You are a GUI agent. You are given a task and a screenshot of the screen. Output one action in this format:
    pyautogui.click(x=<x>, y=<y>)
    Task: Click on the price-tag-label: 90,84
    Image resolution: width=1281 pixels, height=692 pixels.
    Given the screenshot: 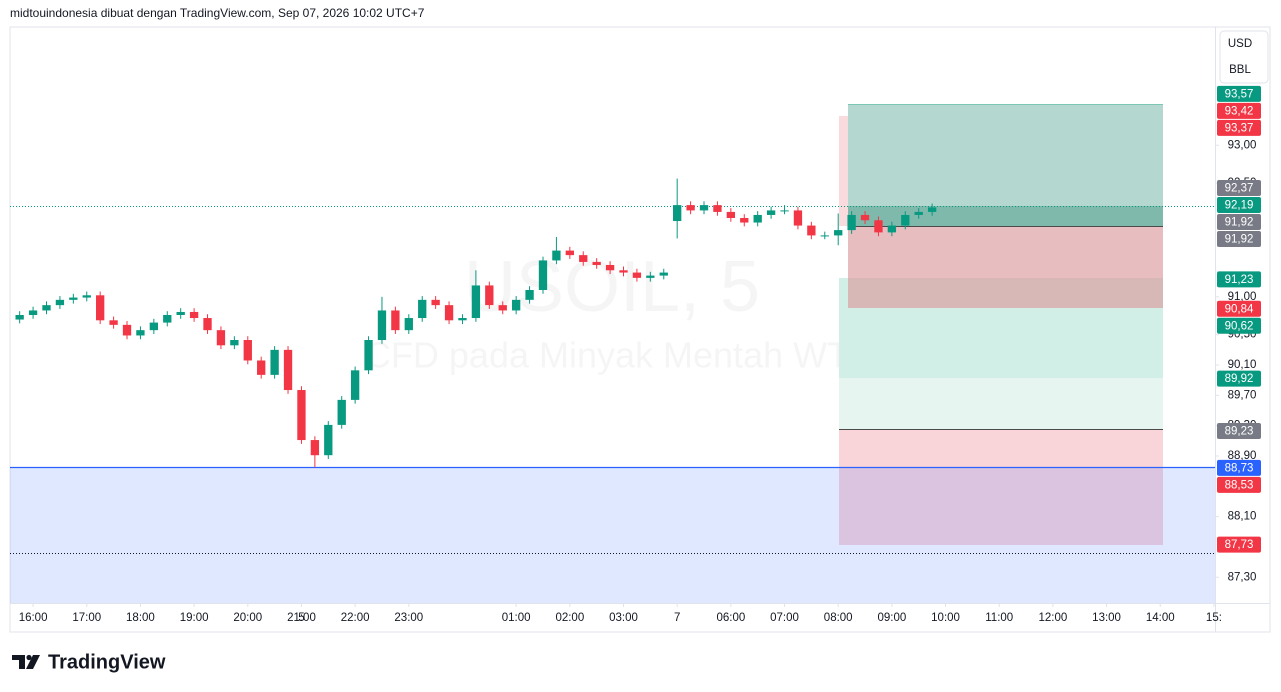 What is the action you would take?
    pyautogui.click(x=1239, y=309)
    